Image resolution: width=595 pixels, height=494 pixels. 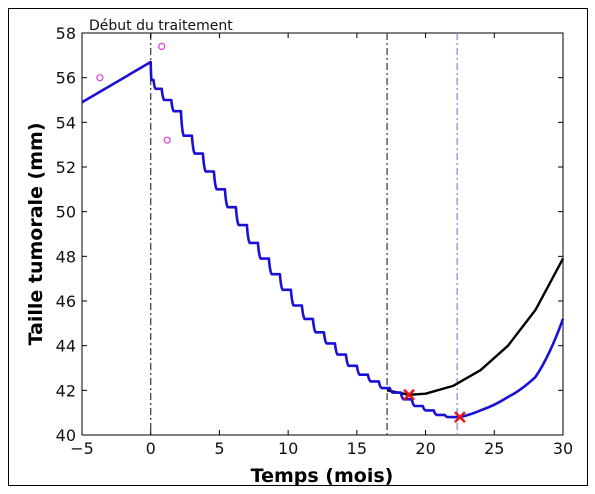 I want to click on x-tick-label: −5, so click(x=82, y=448).